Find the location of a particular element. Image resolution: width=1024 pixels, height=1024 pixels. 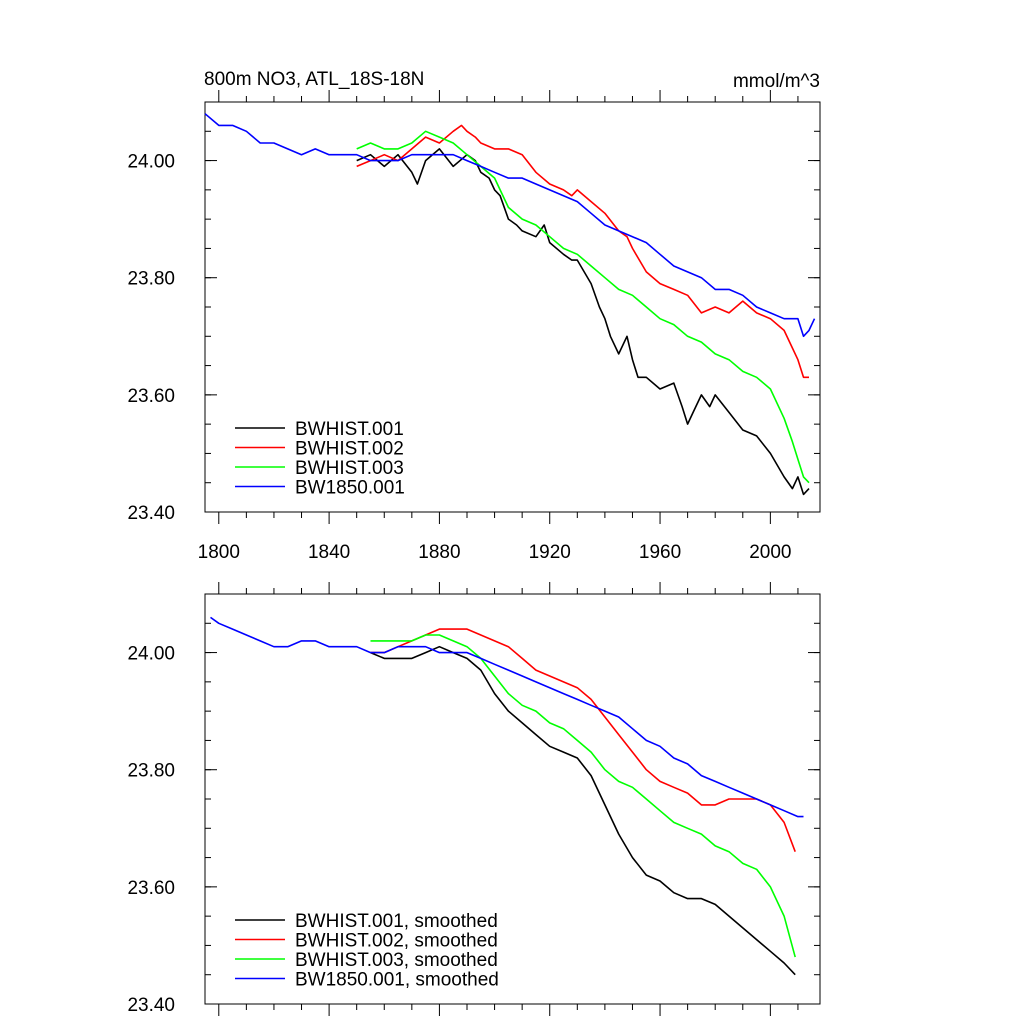

x-tick-label: 2000 is located at coordinates (770, 552).